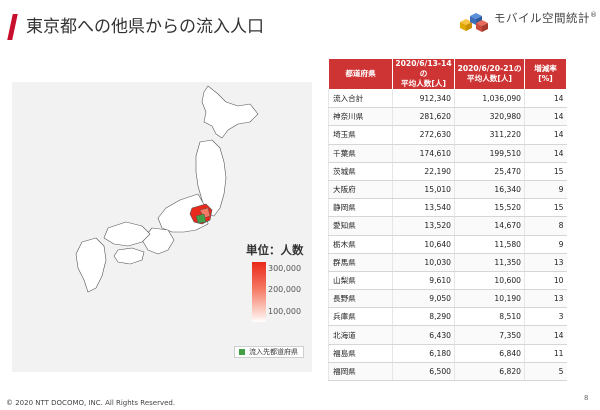  I want to click on map-legend-scale, so click(259, 292).